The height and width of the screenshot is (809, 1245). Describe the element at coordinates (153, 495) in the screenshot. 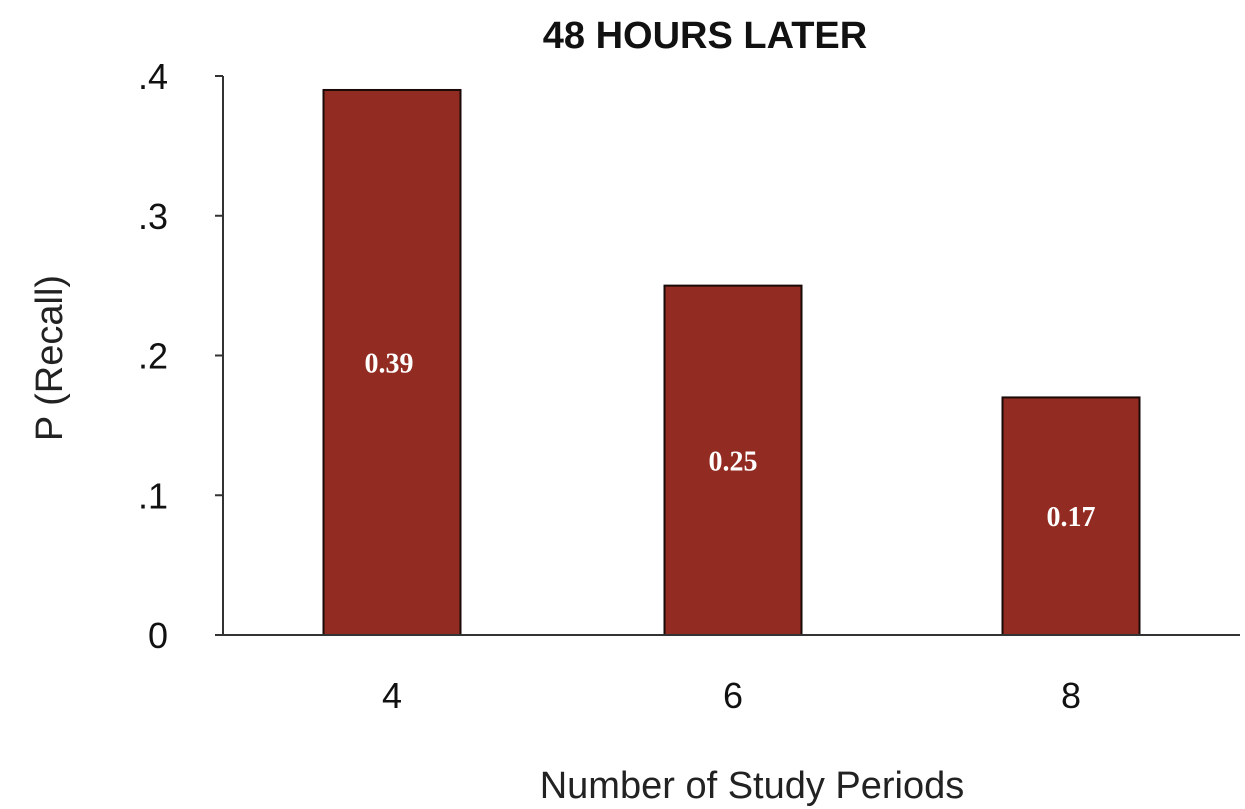

I see `y-tick-label: .1` at that location.